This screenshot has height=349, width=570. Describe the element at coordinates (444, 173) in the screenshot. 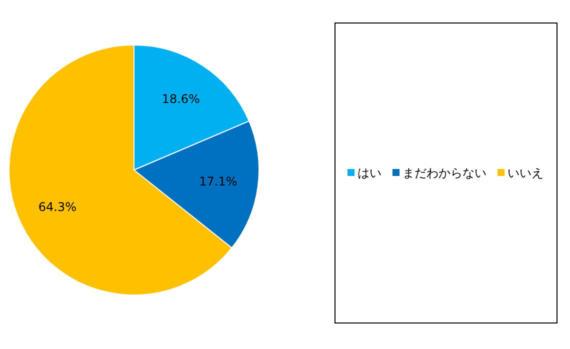

I see `legend-label: まだわからない` at that location.